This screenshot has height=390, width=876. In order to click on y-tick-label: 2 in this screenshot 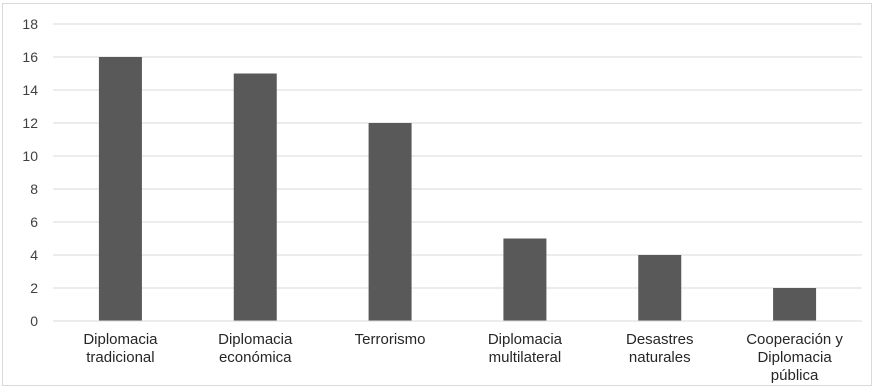, I will do `click(34, 288)`.